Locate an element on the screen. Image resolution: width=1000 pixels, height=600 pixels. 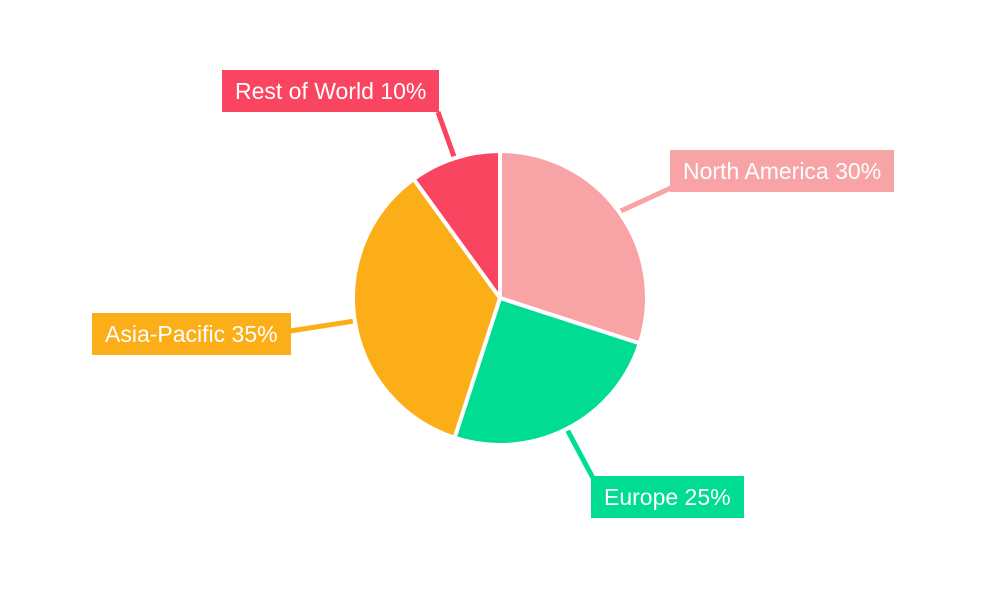
leader-line-north-america is located at coordinates (646, 199).